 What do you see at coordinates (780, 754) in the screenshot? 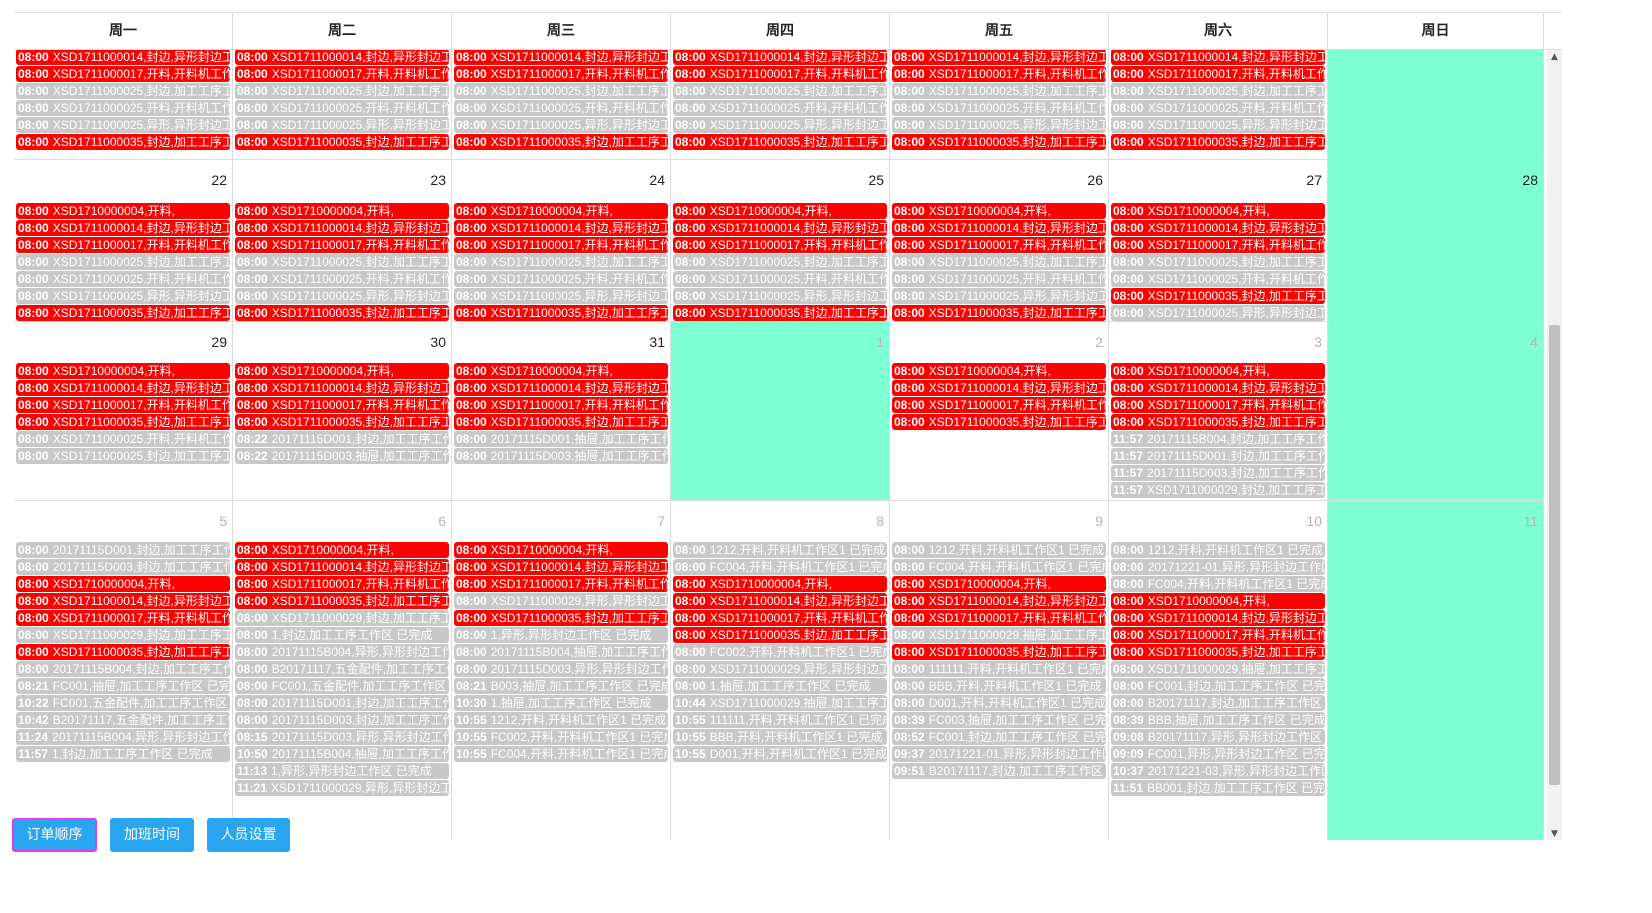
I see `schedule-event: 10:55 D001,开料,开料机工作区1 已完成` at bounding box center [780, 754].